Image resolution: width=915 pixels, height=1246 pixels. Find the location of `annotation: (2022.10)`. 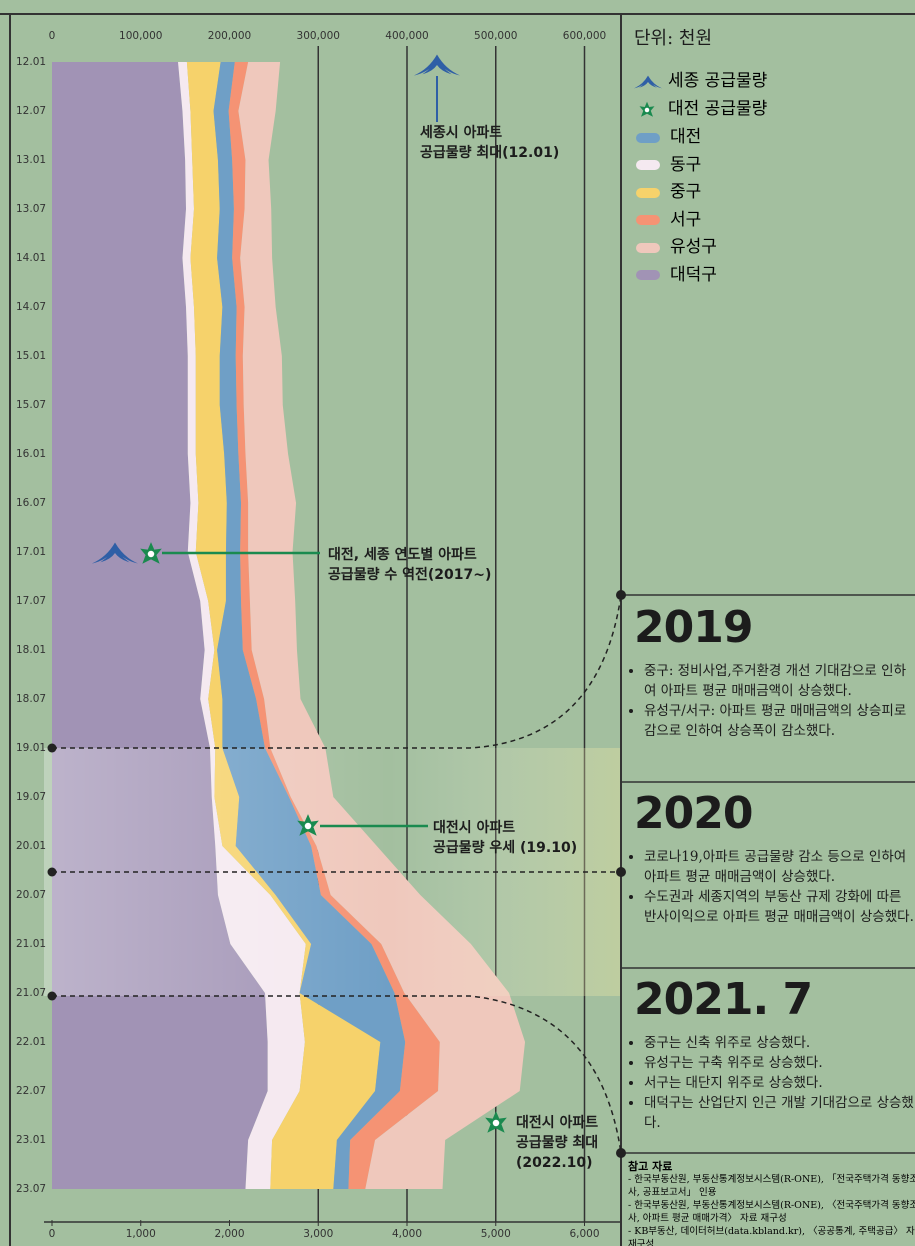

annotation: (2022.10) is located at coordinates (554, 1163).